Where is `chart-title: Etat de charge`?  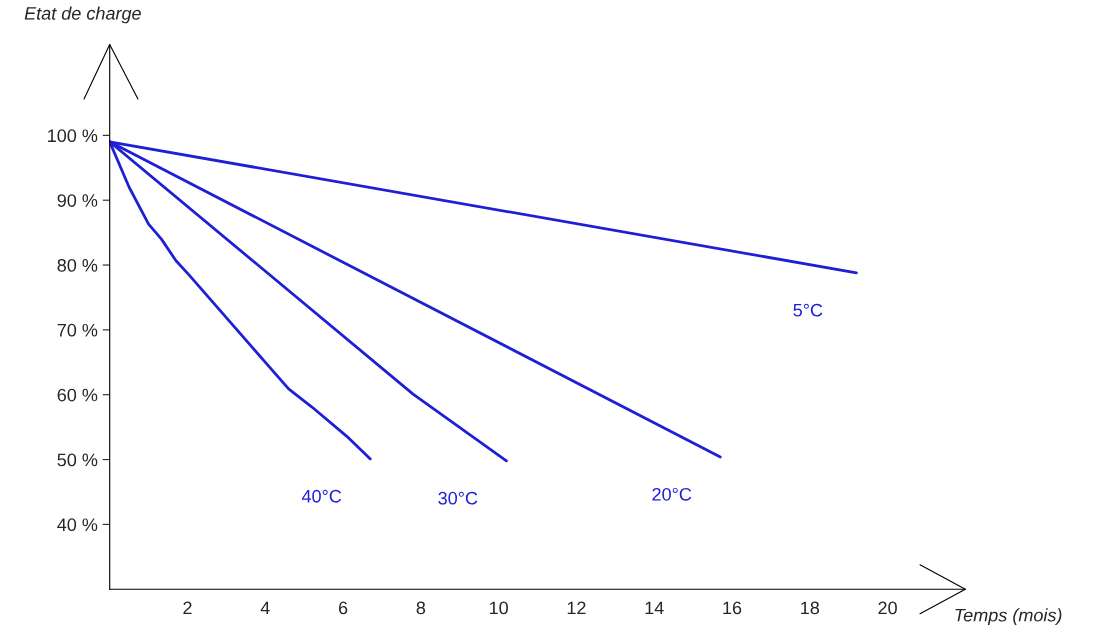
chart-title: Etat de charge is located at coordinates (82, 15).